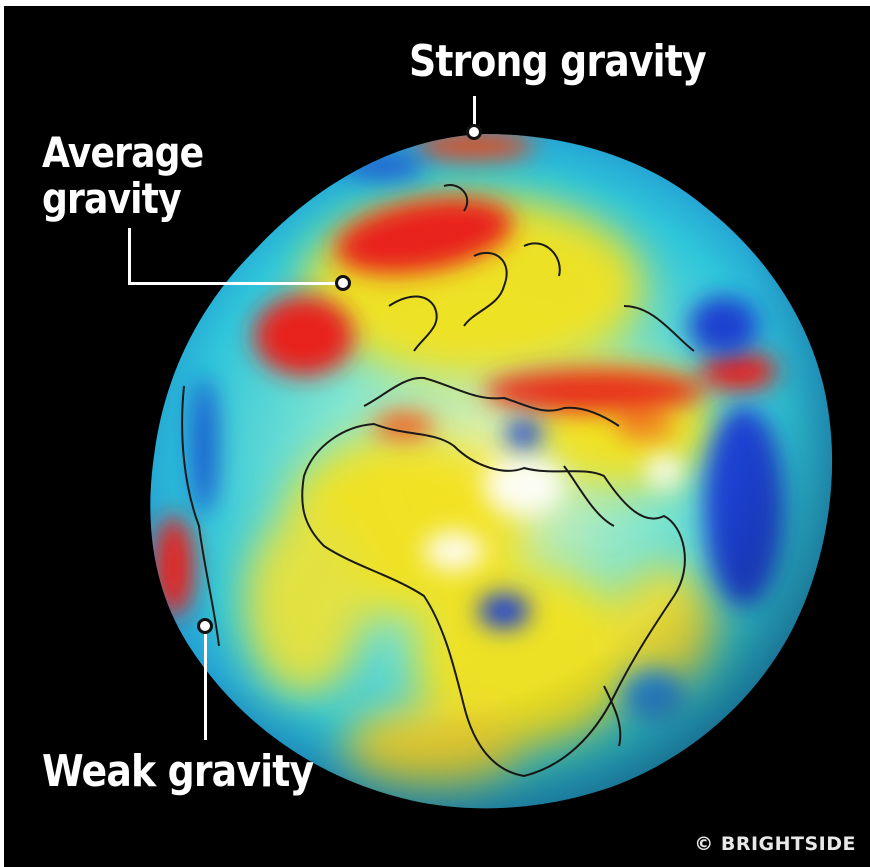 The height and width of the screenshot is (867, 870). I want to click on strong-gravity-label: Strong gravity, so click(558, 61).